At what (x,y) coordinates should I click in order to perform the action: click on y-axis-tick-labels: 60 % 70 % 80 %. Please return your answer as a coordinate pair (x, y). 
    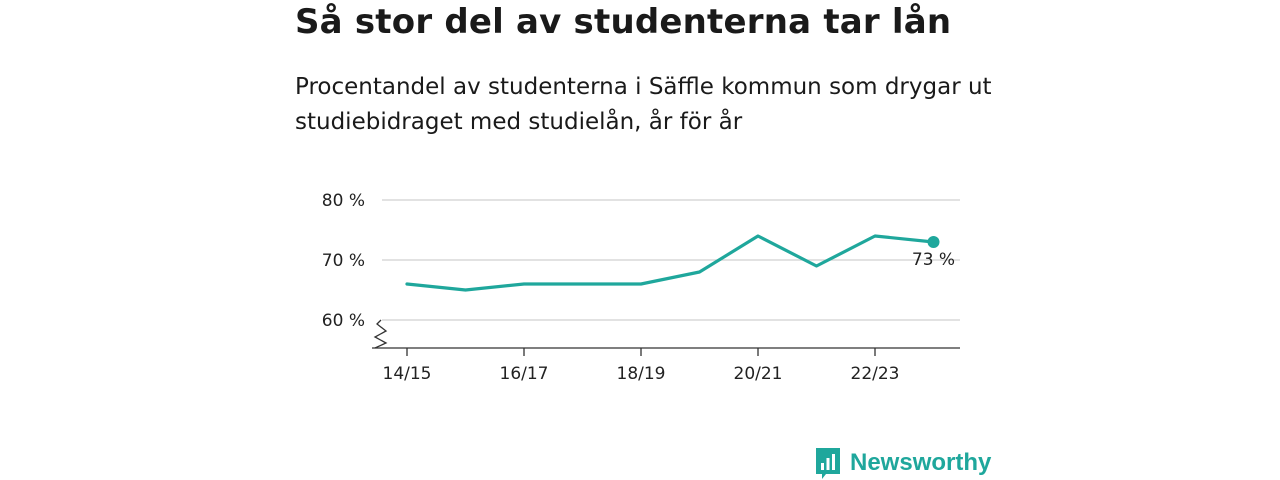
    Looking at the image, I should click on (343, 261).